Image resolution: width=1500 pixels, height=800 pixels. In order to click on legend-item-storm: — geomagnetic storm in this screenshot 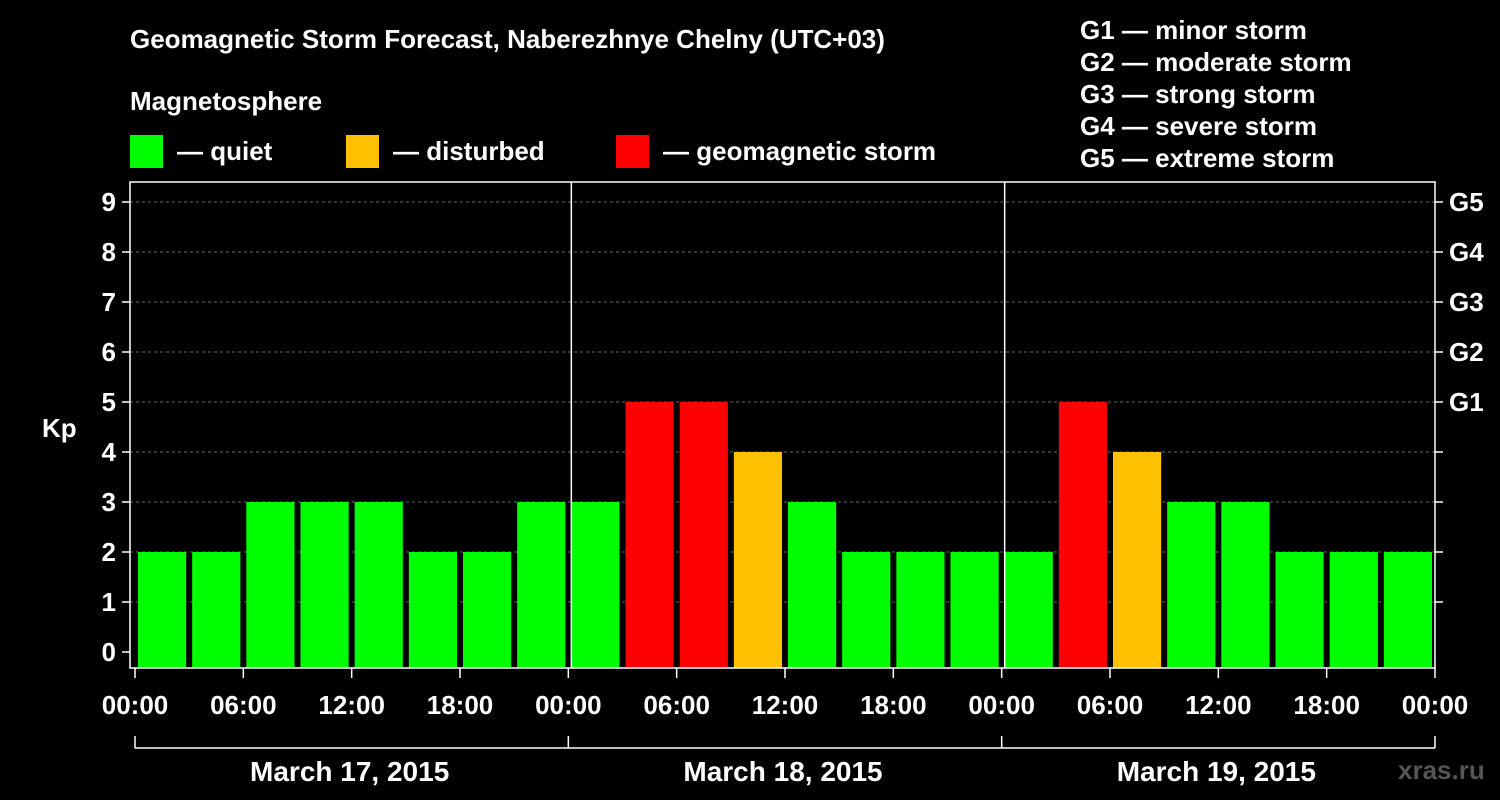, I will do `click(776, 151)`.